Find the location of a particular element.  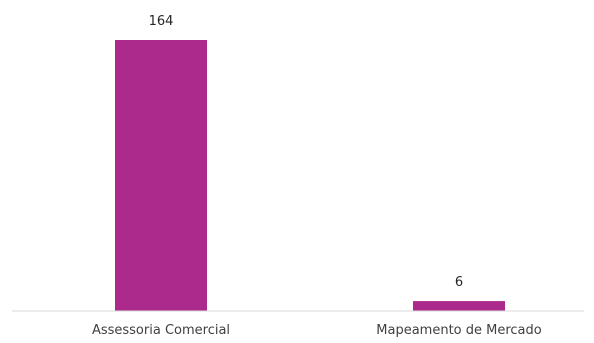

data-label-1: 164 is located at coordinates (161, 21).